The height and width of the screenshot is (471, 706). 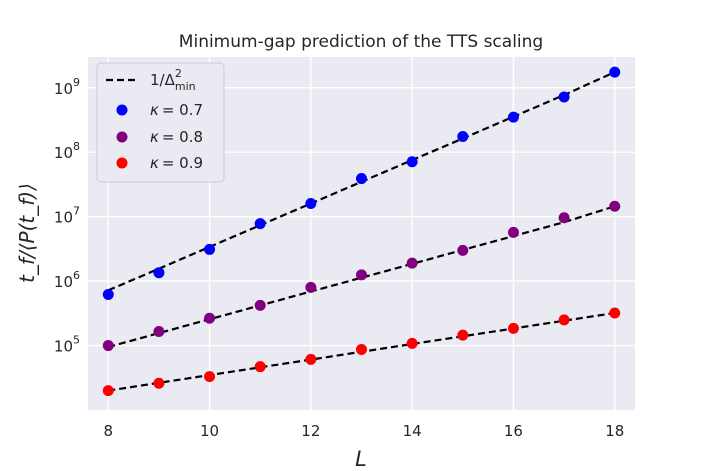 What do you see at coordinates (412, 431) in the screenshot?
I see `x-tick-label: 14` at bounding box center [412, 431].